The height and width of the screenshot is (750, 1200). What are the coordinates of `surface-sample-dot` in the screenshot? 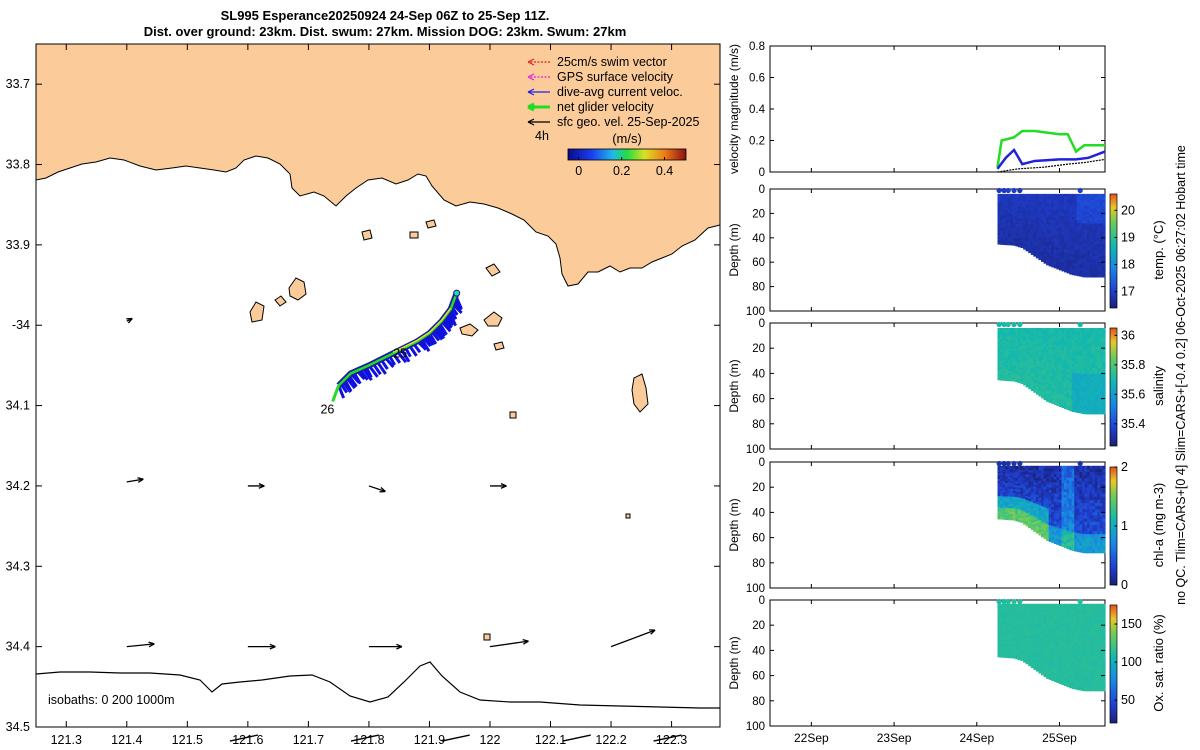 It's located at (1014, 463).